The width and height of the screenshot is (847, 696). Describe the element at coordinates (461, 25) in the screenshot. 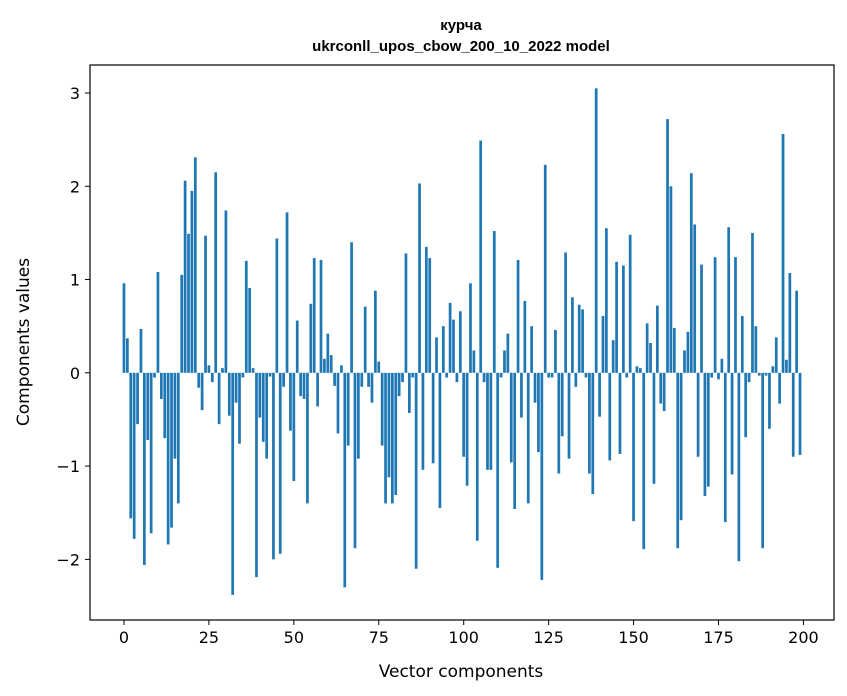

I see `chart-title: курча` at that location.